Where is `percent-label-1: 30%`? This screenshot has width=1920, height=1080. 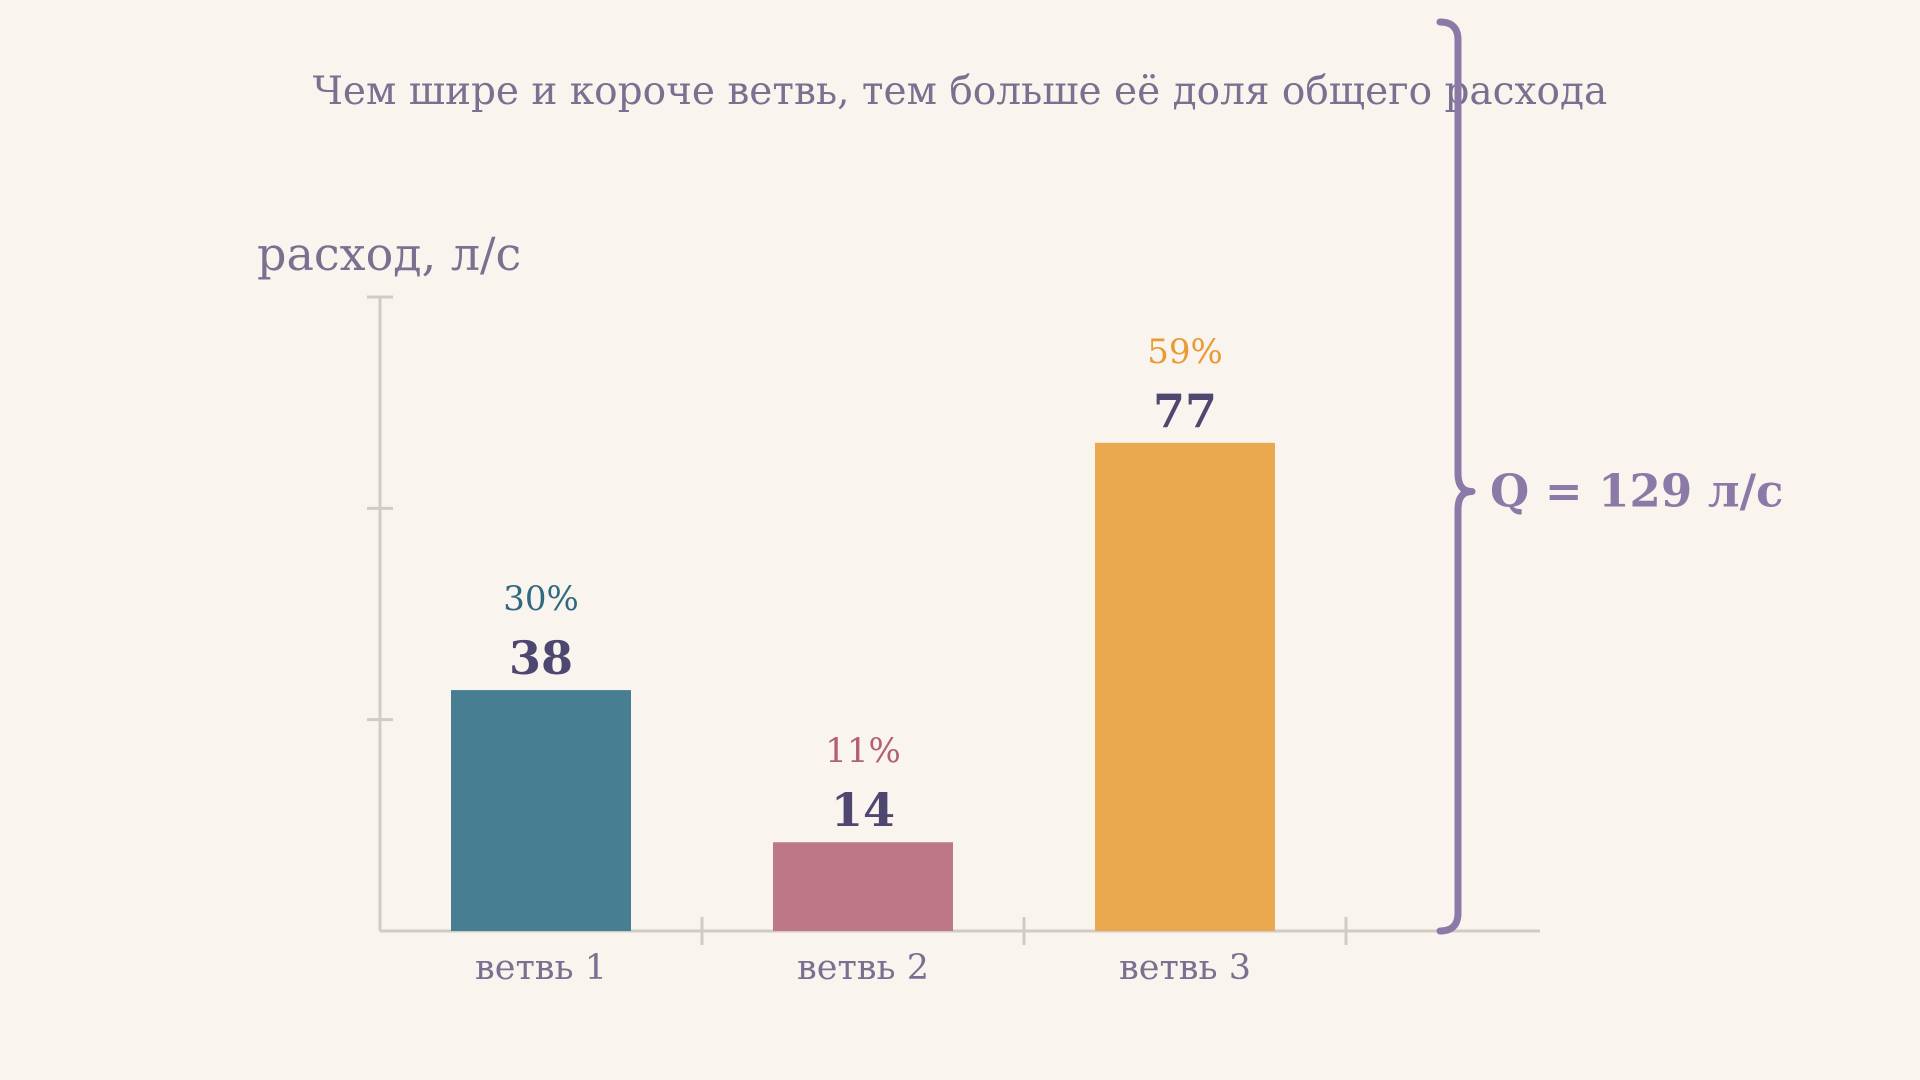
percent-label-1: 30% is located at coordinates (541, 599).